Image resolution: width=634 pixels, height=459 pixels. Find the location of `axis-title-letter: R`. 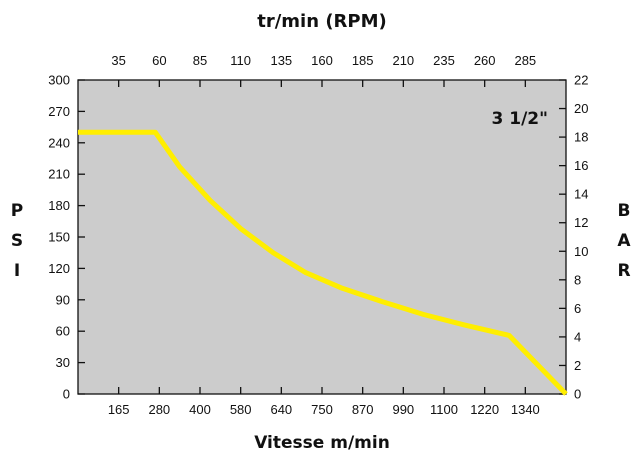

axis-title-letter: R is located at coordinates (623, 271).